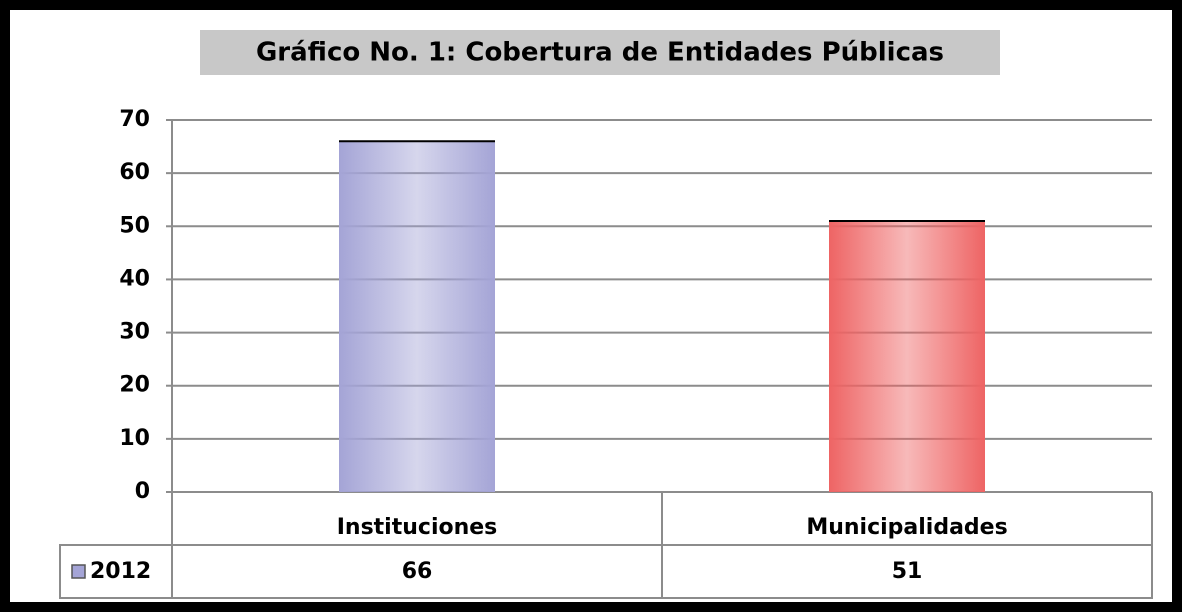 The width and height of the screenshot is (1182, 612). I want to click on y-tick-label: 30, so click(134, 332).